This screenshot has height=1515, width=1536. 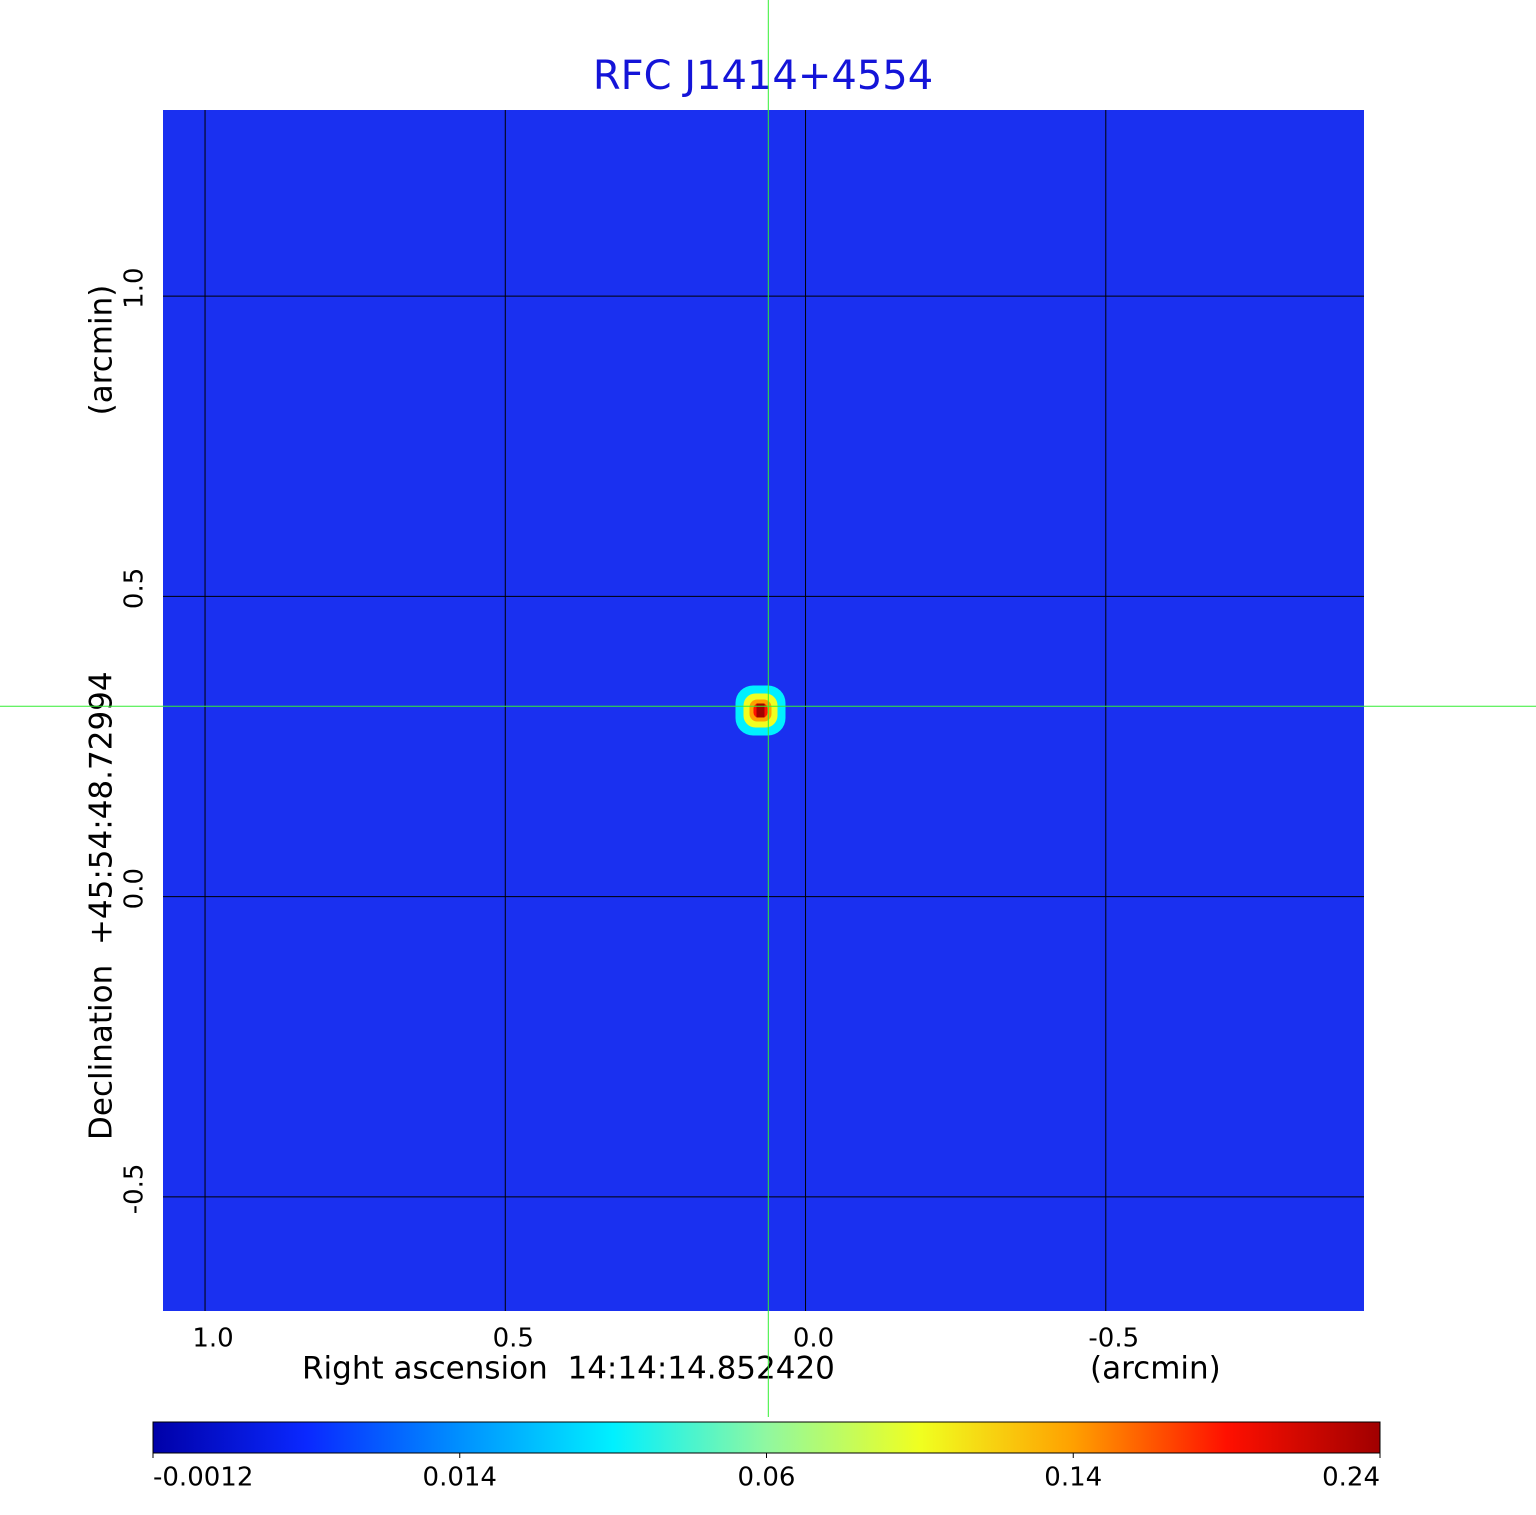 I want to click on colorbar-tick-label: 0.14, so click(x=1073, y=1478).